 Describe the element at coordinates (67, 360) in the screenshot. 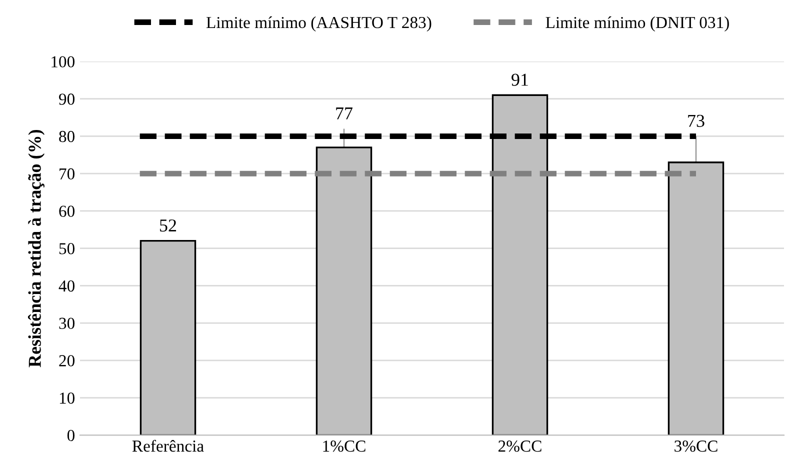

I see `y-tick-label: 20` at that location.